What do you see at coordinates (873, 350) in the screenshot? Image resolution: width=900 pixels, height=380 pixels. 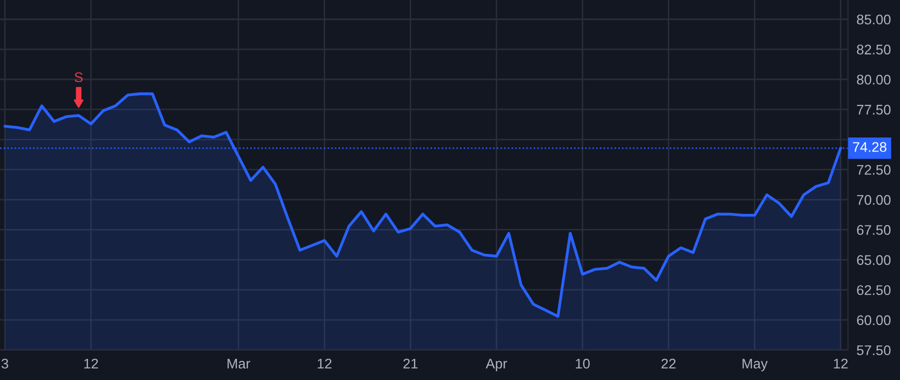 I see `y-tick-label: 57.50` at bounding box center [873, 350].